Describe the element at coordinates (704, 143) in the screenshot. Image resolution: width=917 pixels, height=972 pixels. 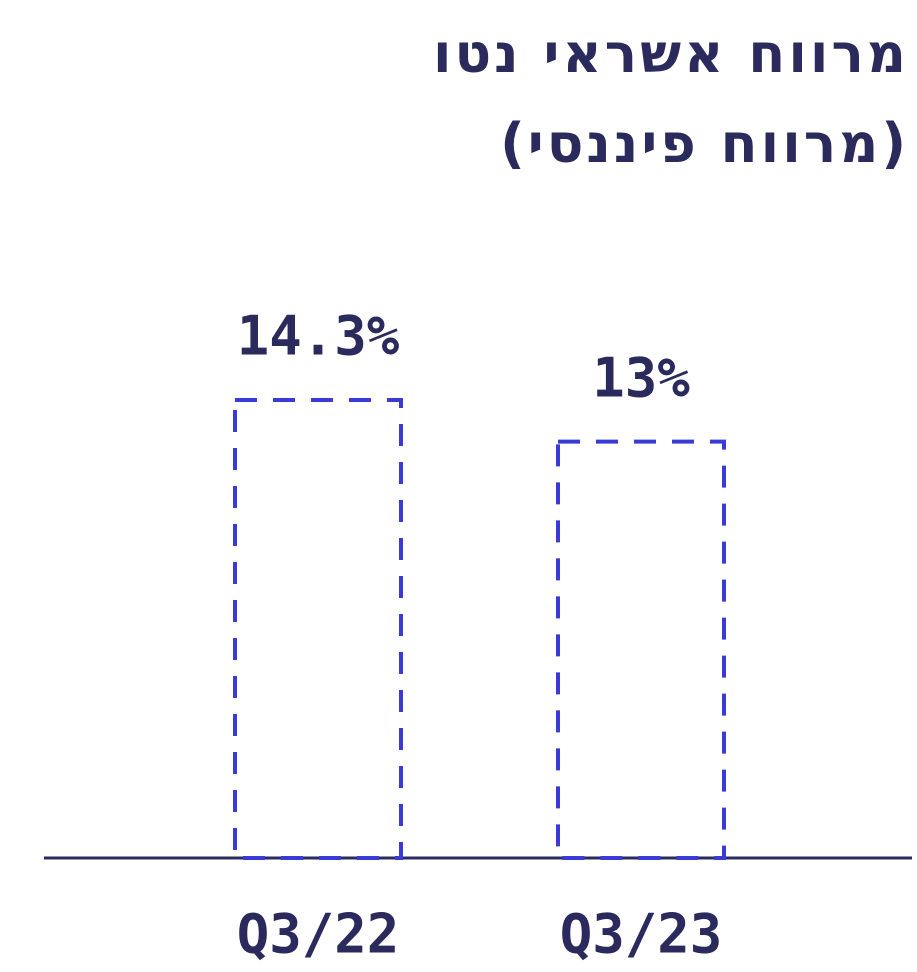
I see `chart-subtitle: (מרווח פיננסי)` at that location.